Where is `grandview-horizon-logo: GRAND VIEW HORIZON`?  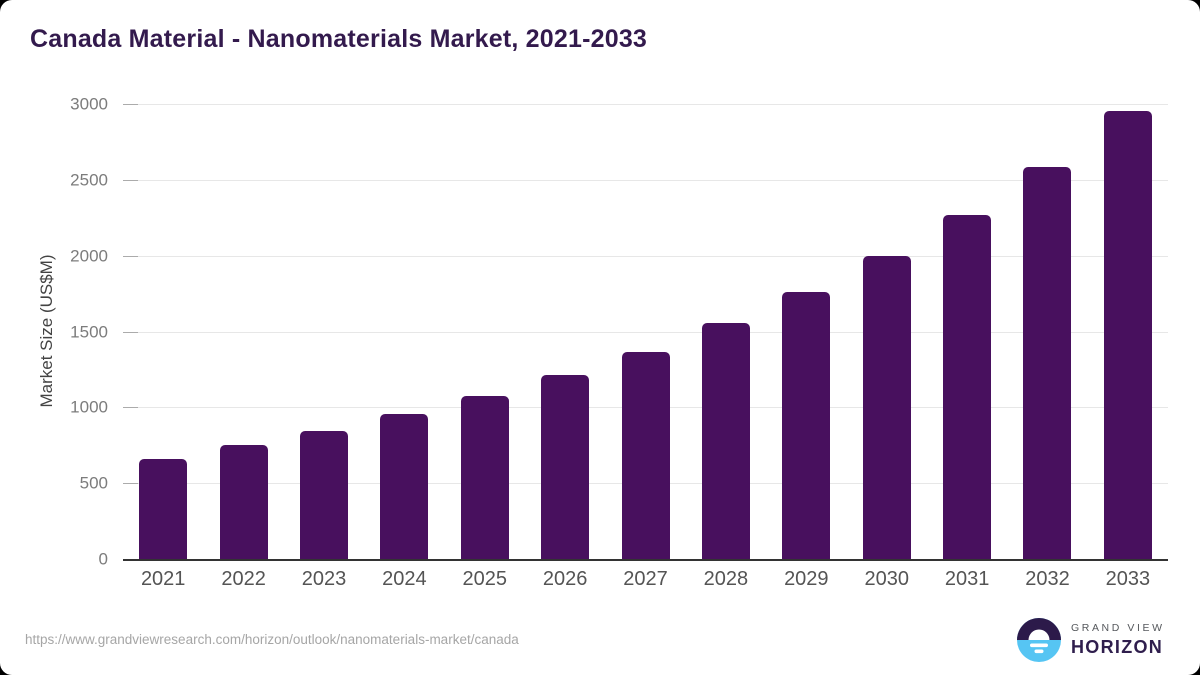
grandview-horizon-logo: GRAND VIEW HORIZON is located at coordinates (1090, 640).